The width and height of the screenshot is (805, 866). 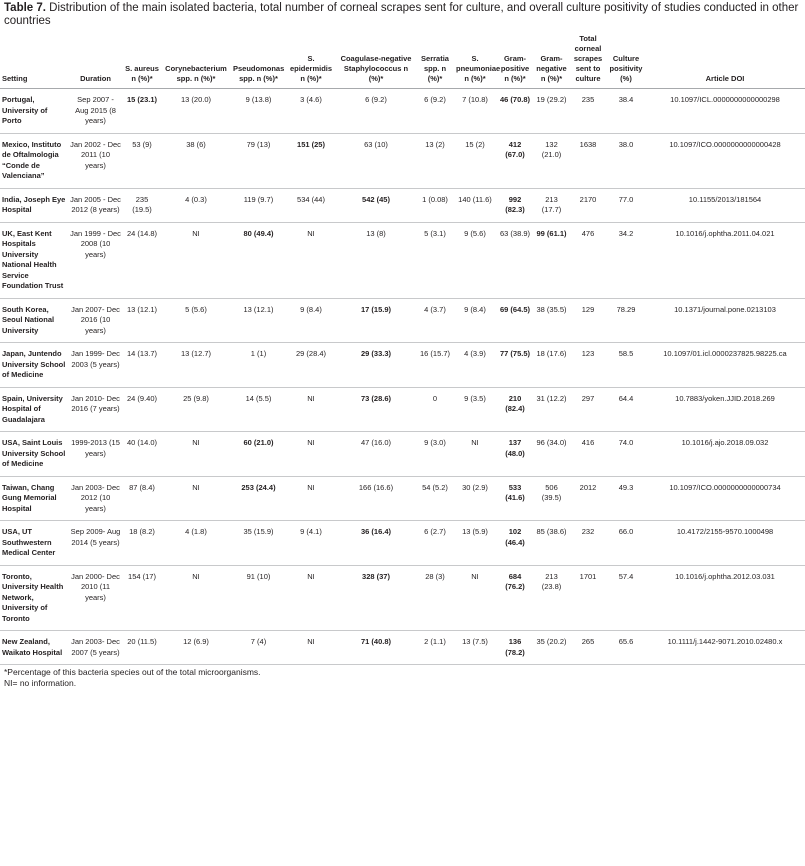 What do you see at coordinates (258, 454) in the screenshot?
I see `table-cell: 60 (21.0)` at bounding box center [258, 454].